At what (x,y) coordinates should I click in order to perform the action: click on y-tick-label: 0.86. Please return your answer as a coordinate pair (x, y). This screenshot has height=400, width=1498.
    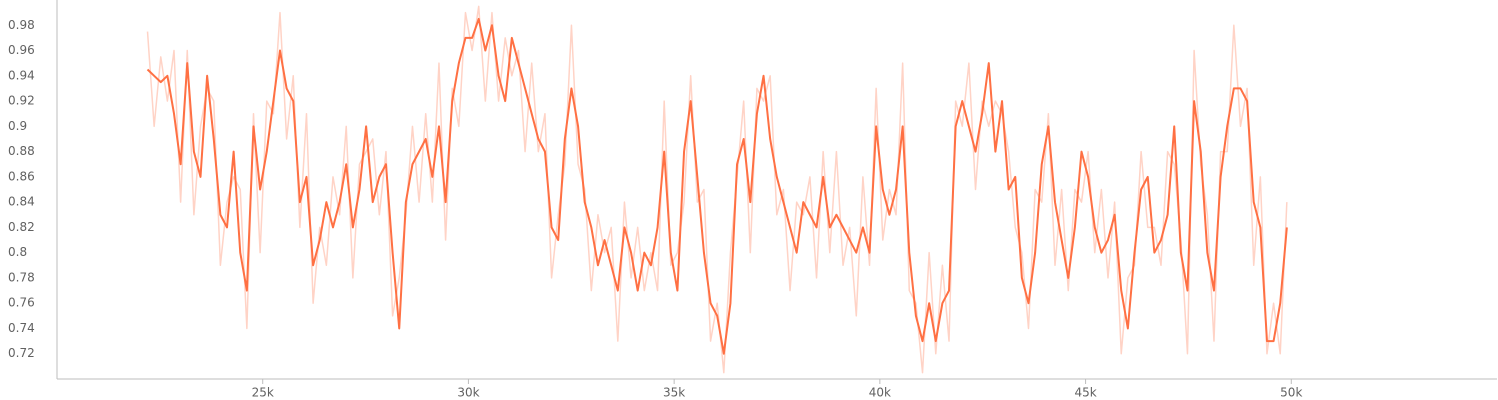
    Looking at the image, I should click on (21, 176).